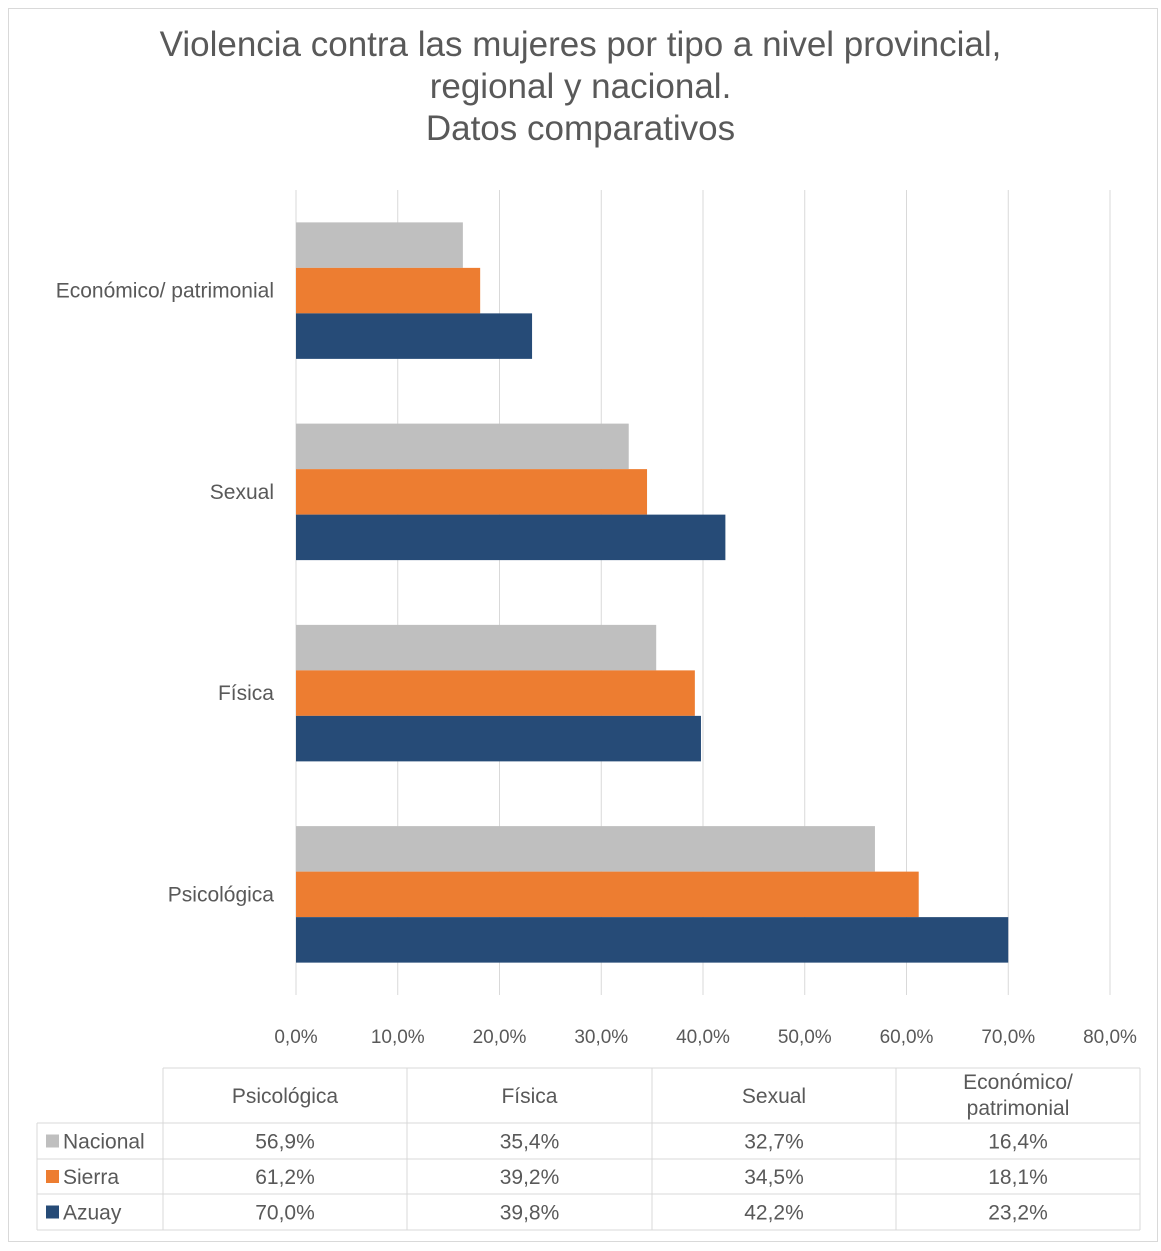  Describe the element at coordinates (703, 1037) in the screenshot. I see `x-tick-label: 40,0%` at that location.